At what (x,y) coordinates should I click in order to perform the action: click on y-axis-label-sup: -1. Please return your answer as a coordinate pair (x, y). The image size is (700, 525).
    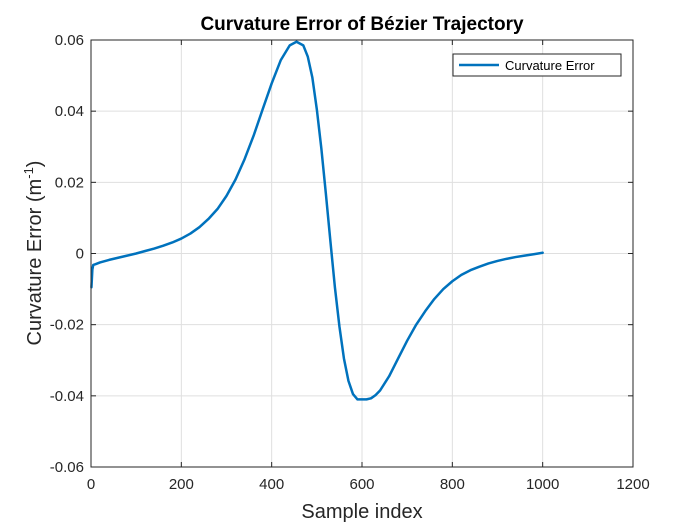
    Looking at the image, I should click on (28, 173).